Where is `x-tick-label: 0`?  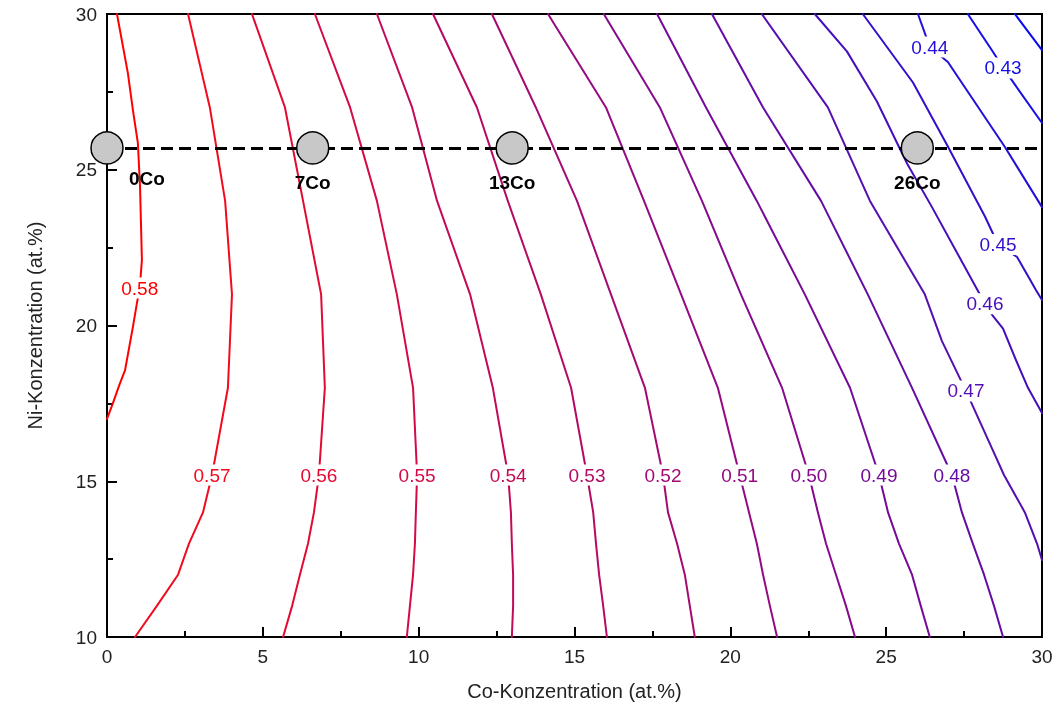
x-tick-label: 0 is located at coordinates (107, 656).